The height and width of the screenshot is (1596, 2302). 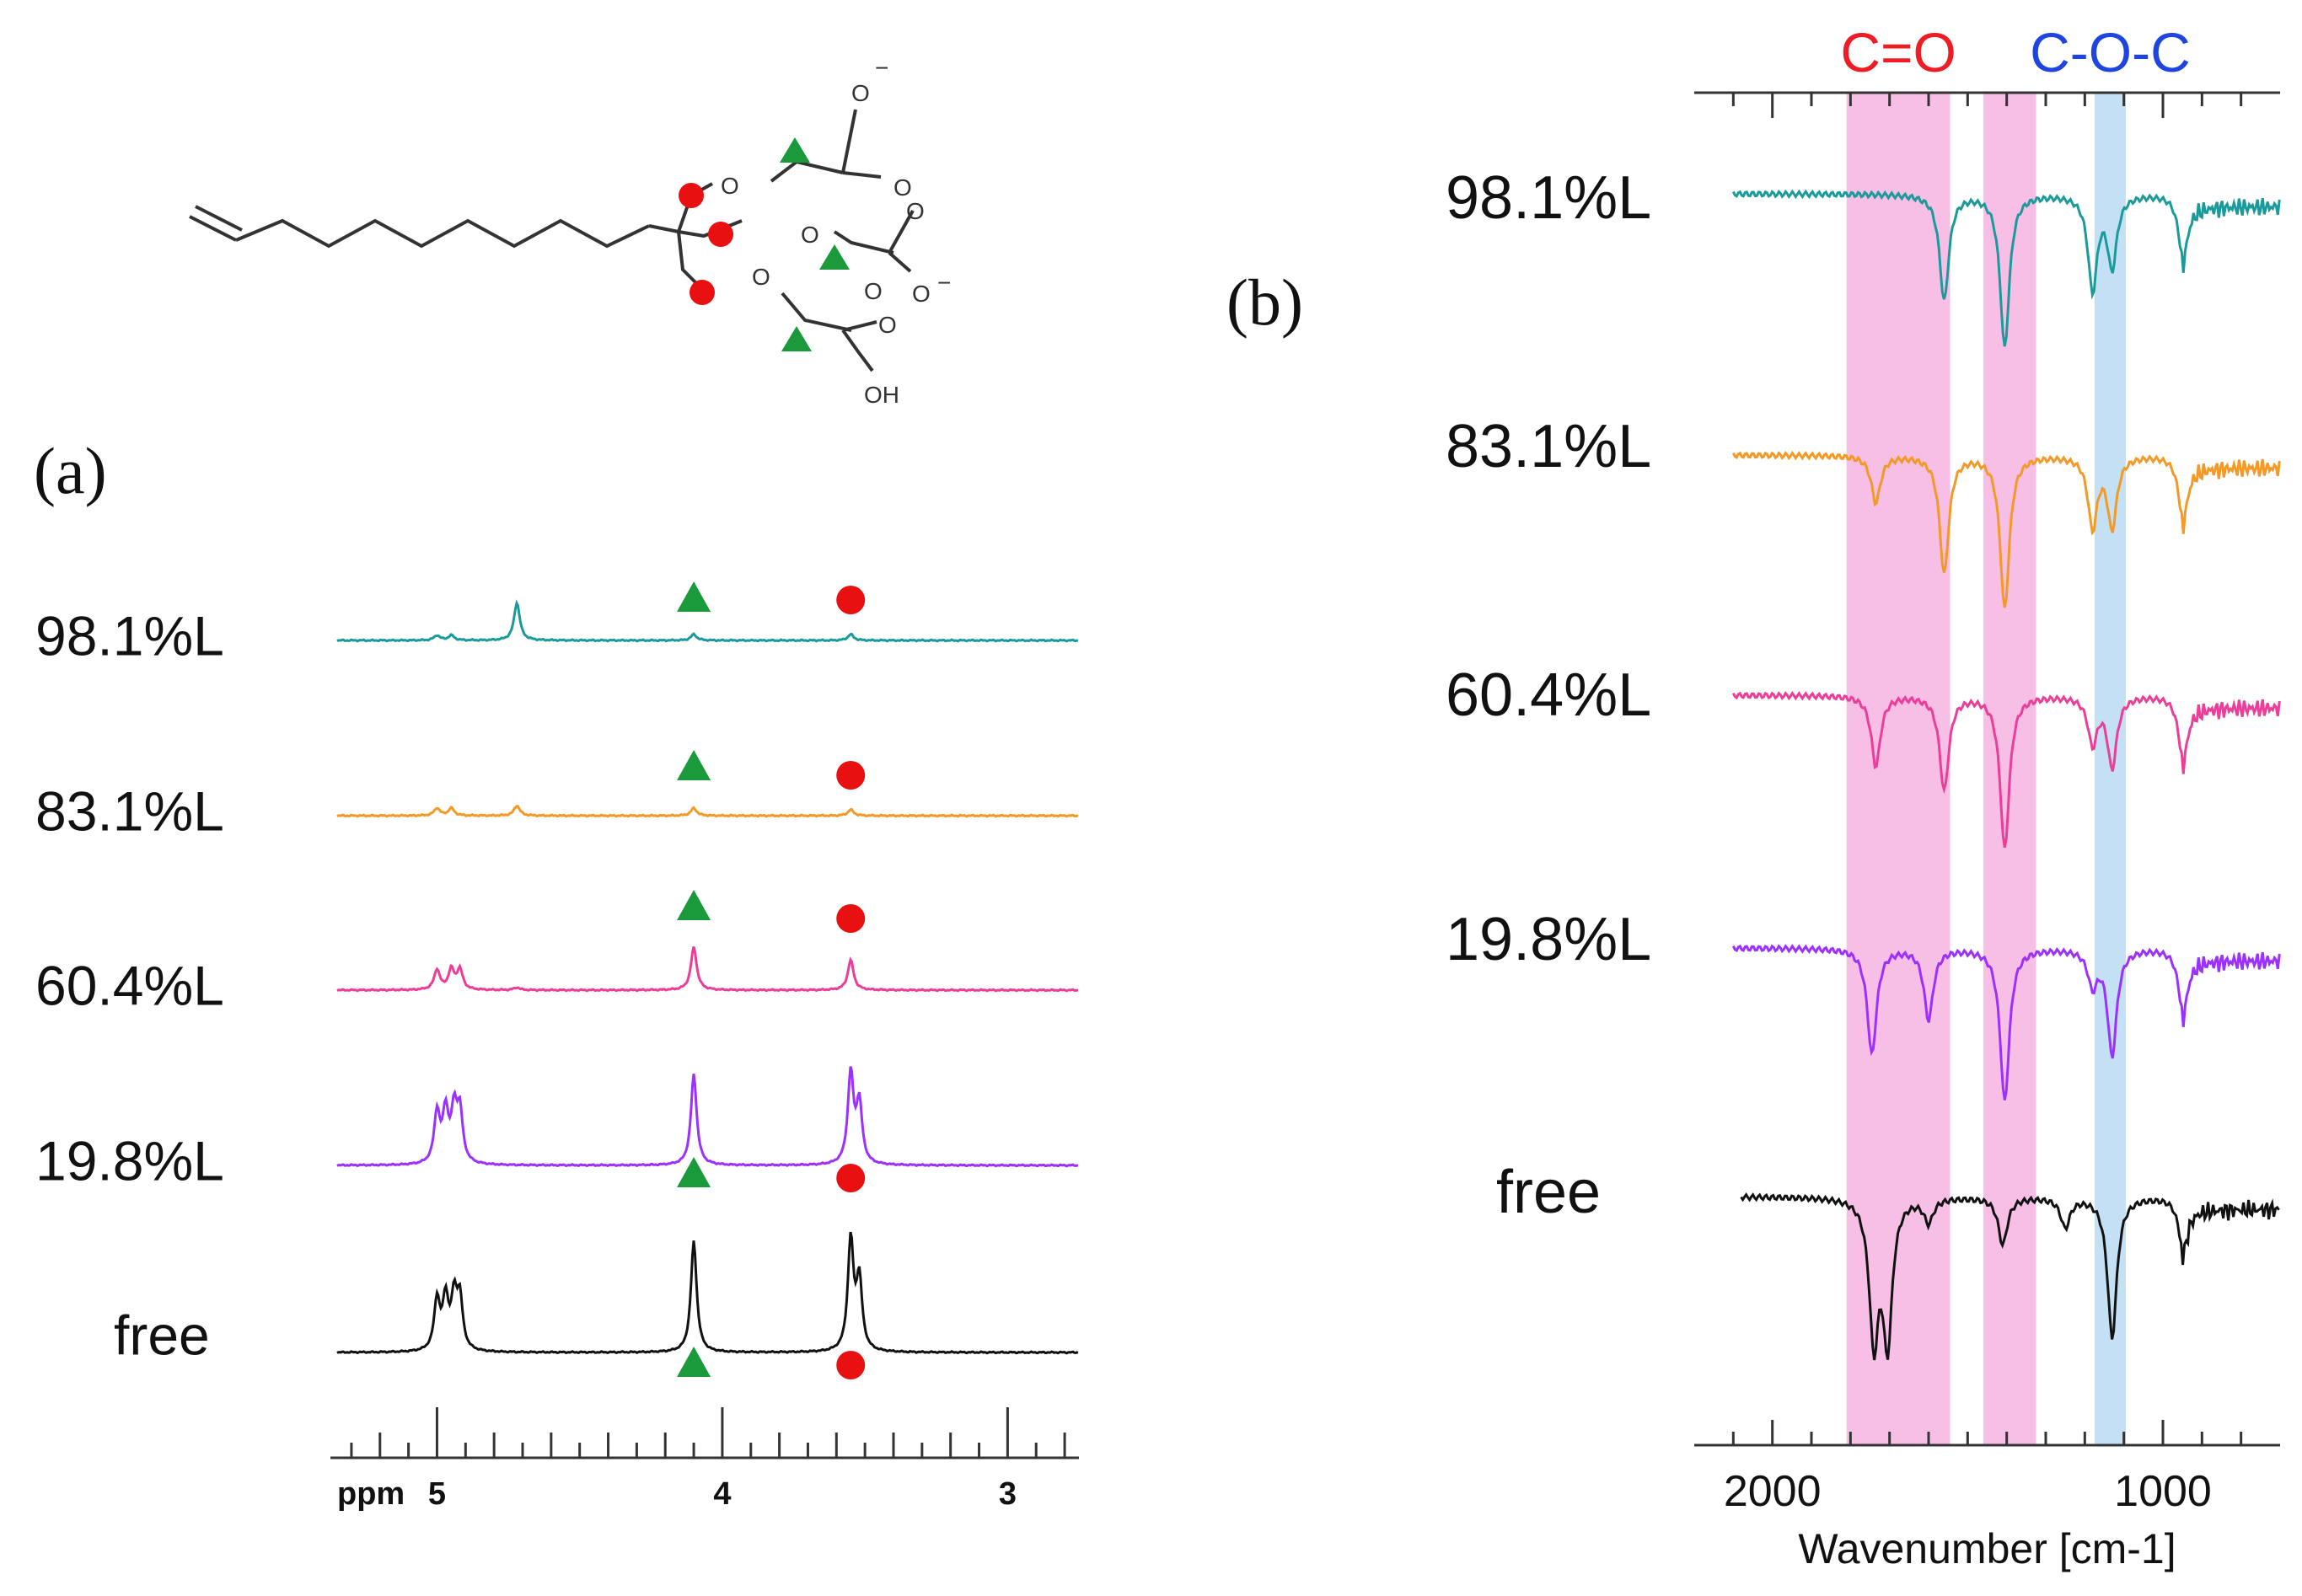 I want to click on ftir-series-label: 19.8%L, so click(x=1548, y=939).